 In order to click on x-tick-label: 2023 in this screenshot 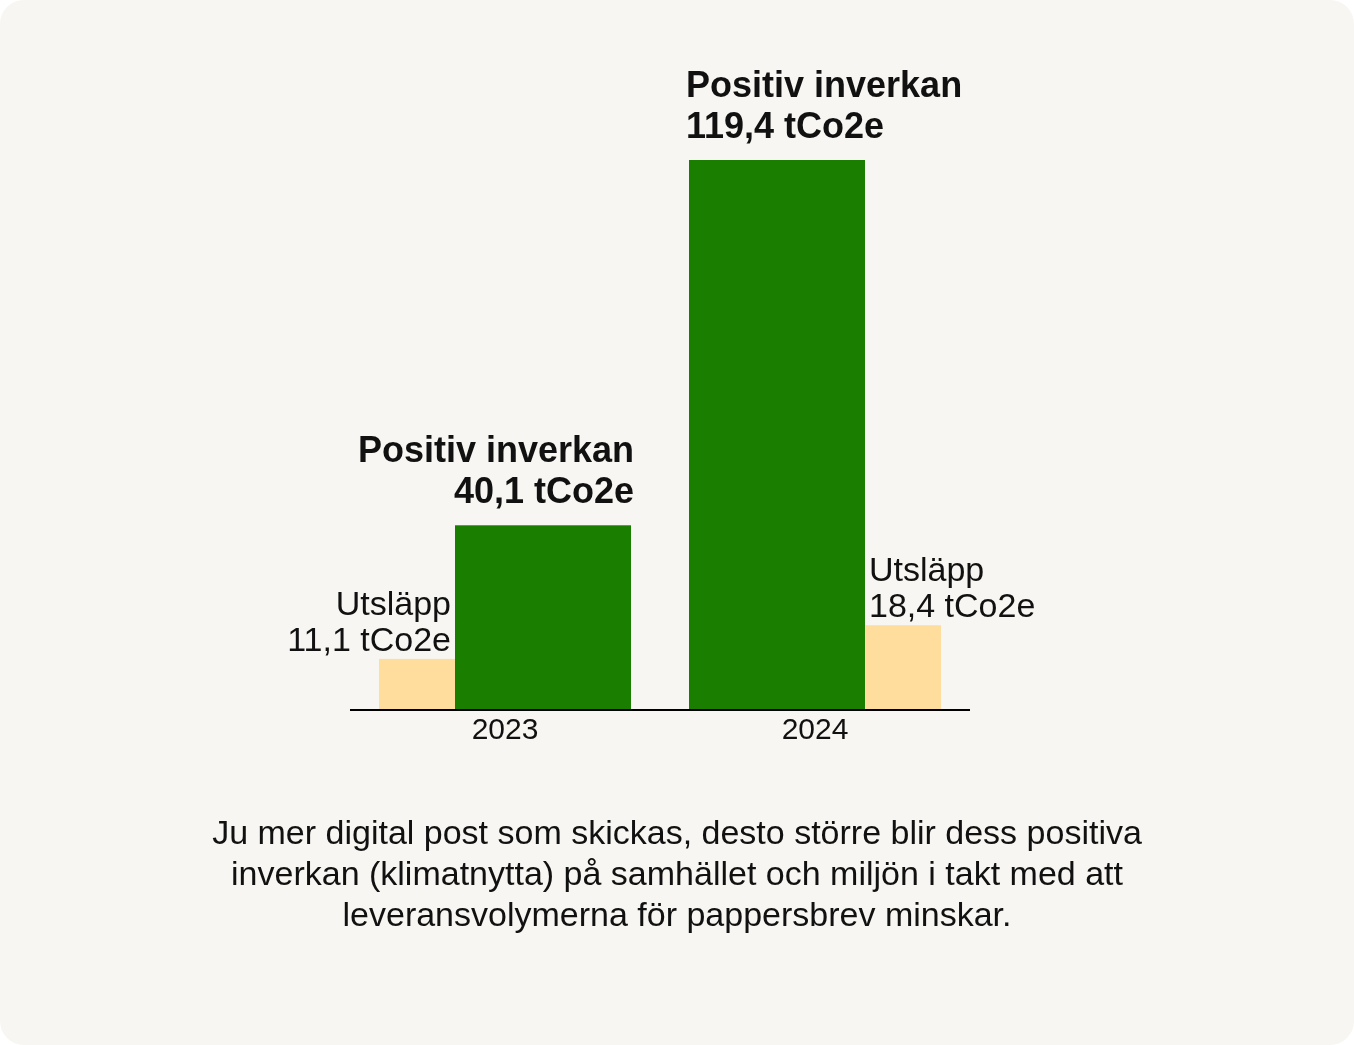, I will do `click(505, 729)`.